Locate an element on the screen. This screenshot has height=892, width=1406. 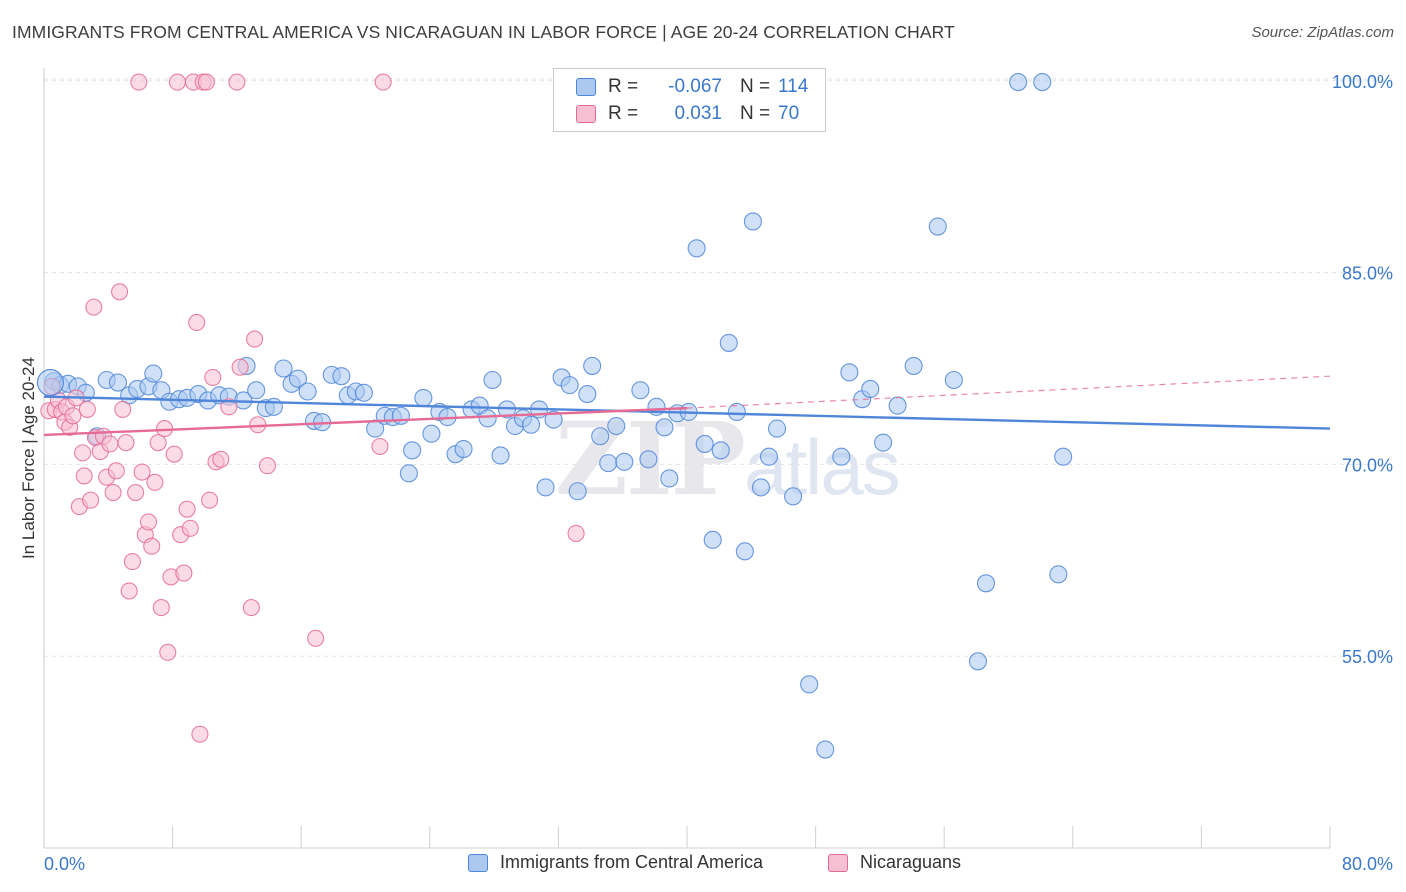
x-tick-label-min: 0.0% is located at coordinates (64, 864).